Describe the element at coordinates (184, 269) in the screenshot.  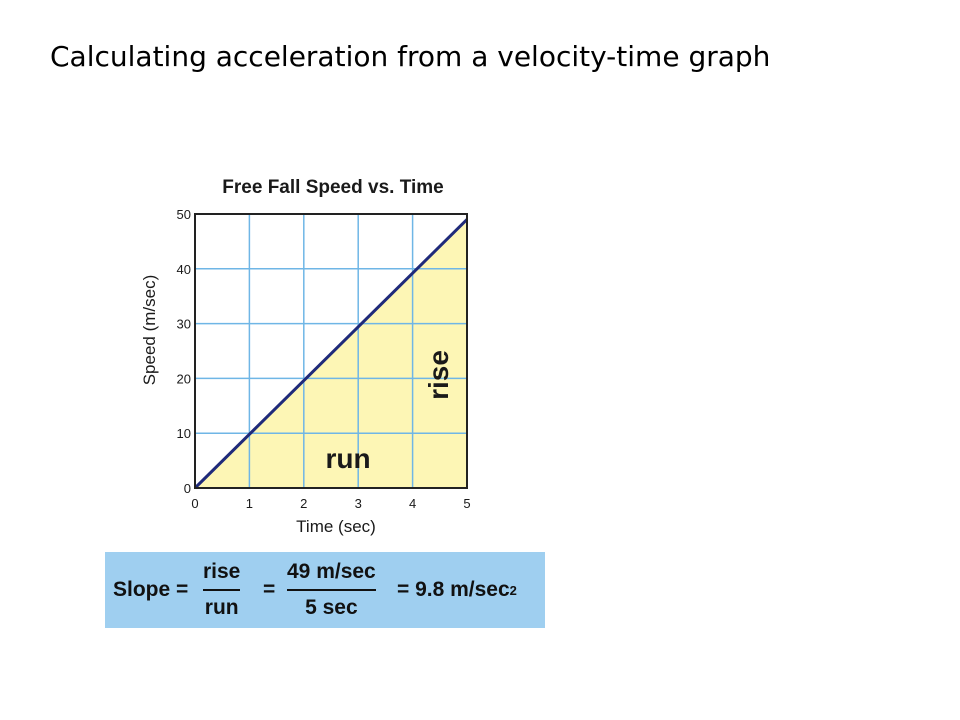
I see `y-tick-label: 40` at that location.